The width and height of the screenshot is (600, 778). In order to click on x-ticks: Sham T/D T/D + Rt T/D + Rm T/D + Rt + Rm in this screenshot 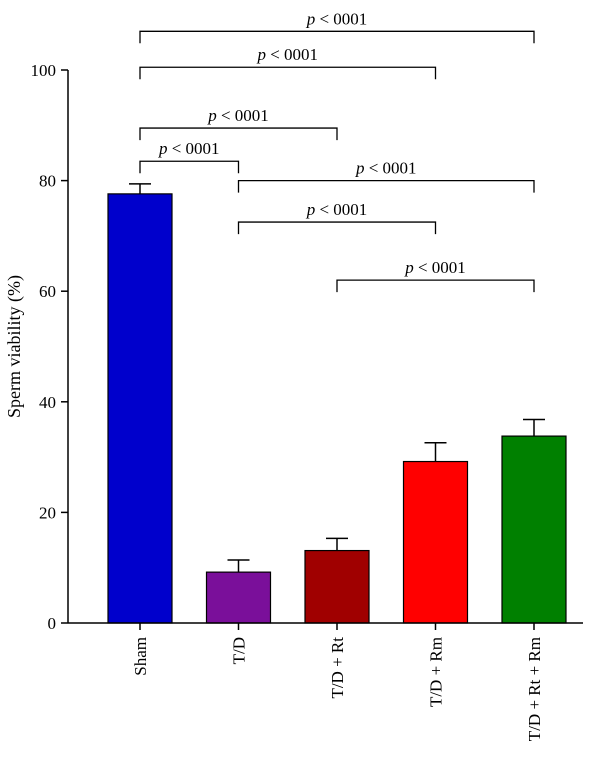, I will do `click(337, 682)`.